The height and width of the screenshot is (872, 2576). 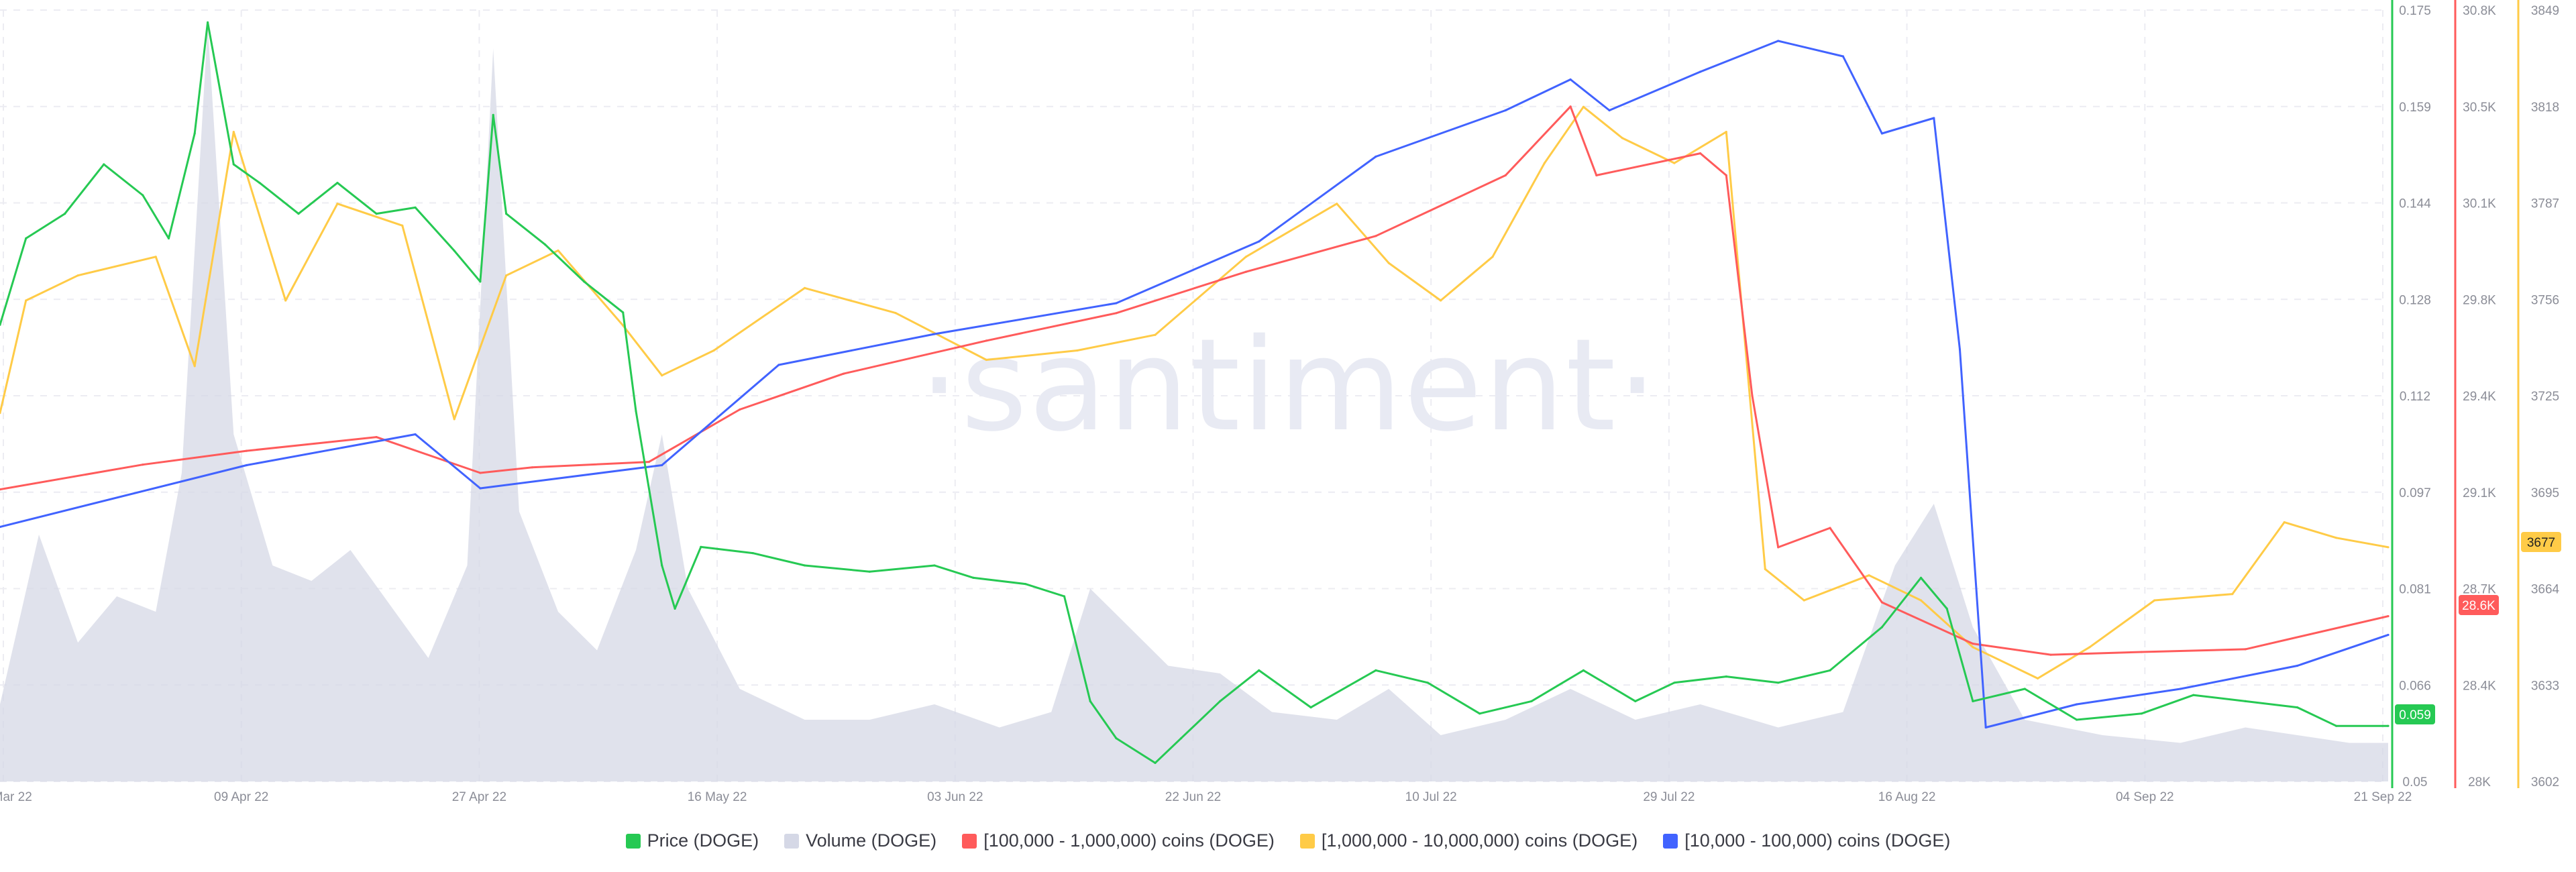 I want to click on y-tick-label-holders-100k-1m: 28.7K, so click(x=2479, y=590).